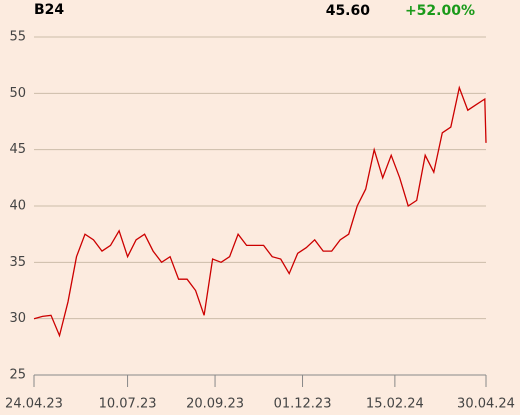  I want to click on y-tick-label: 30, so click(17, 318).